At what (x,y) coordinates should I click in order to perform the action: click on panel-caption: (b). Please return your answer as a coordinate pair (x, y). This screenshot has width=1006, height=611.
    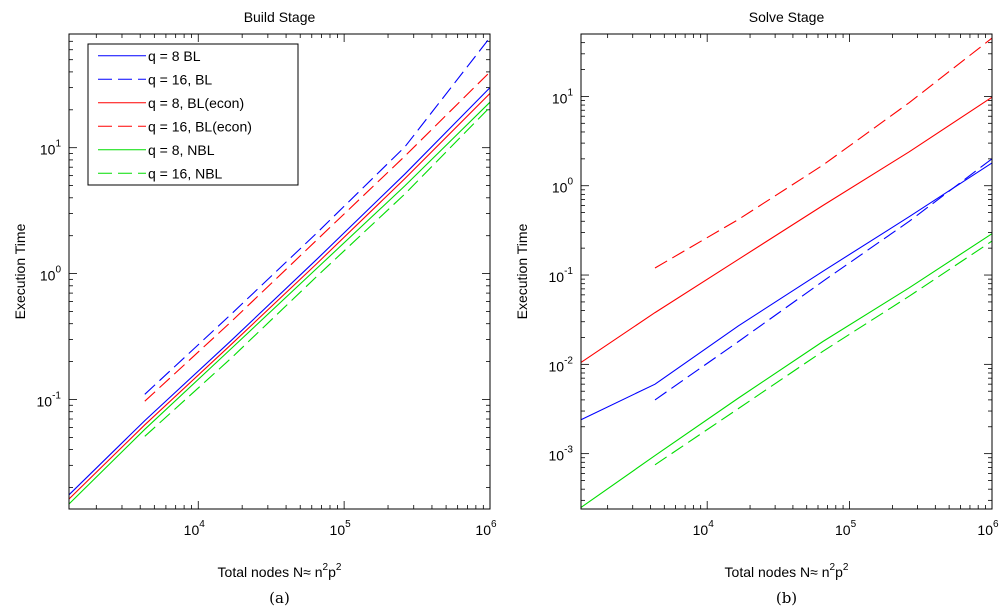
    Looking at the image, I should click on (786, 598).